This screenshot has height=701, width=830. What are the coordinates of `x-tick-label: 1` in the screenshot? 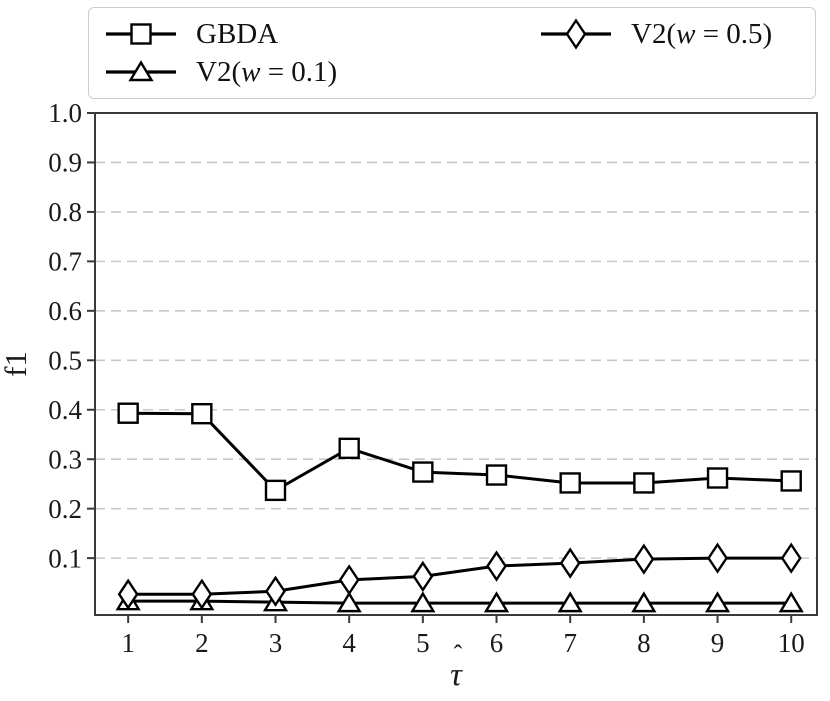 It's located at (128, 643).